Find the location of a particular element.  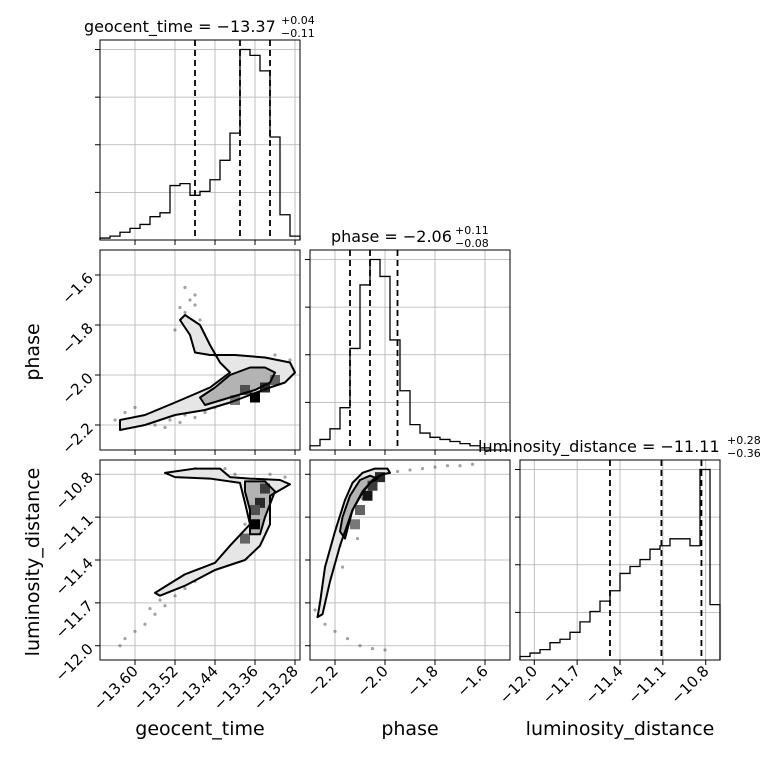

title-upper: +0.28 is located at coordinates (743, 440).